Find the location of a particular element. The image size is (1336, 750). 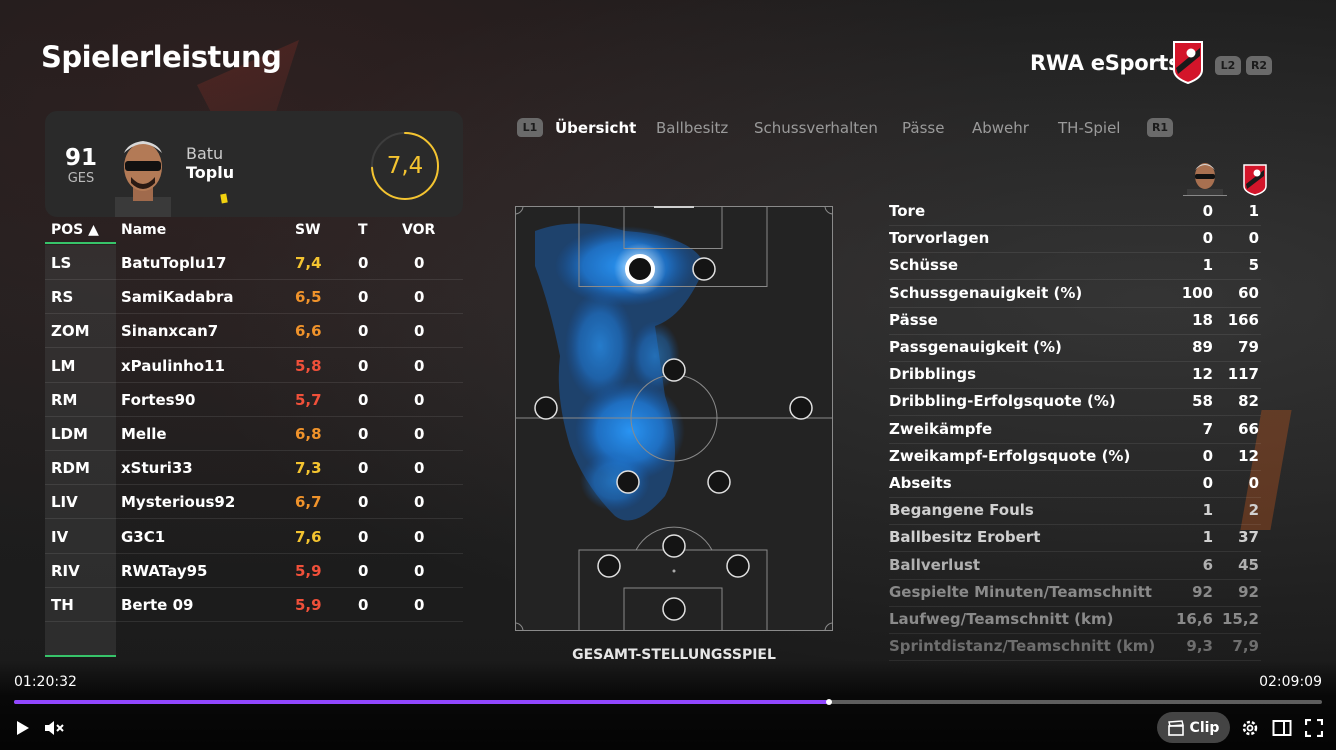

table-row: IV G3C1 7,6 0 0 is located at coordinates (254, 536).